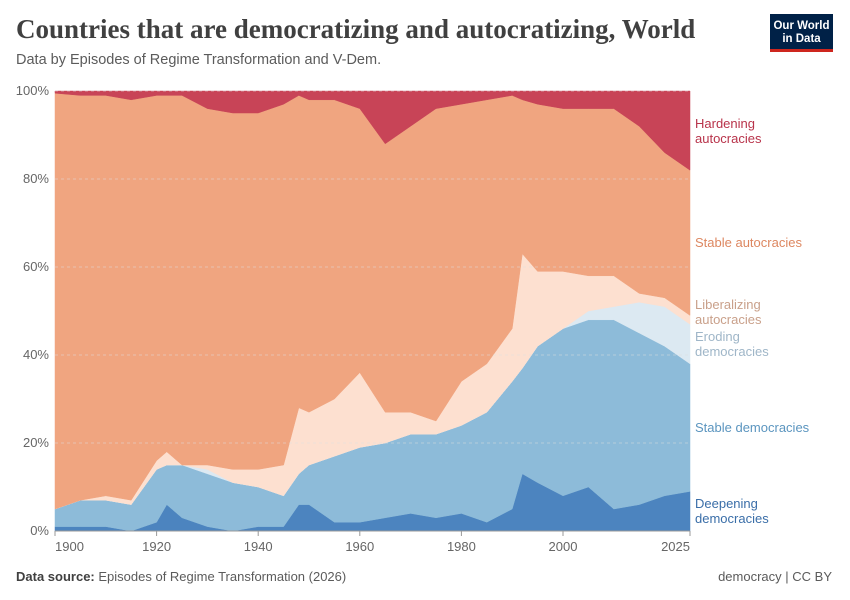  I want to click on y-tick-label: 0%, so click(39, 530).